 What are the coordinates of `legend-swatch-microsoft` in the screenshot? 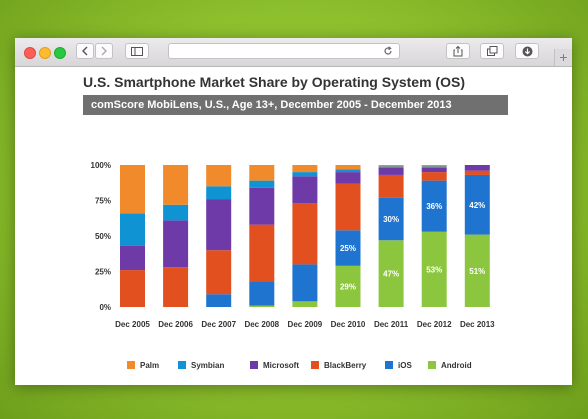 It's located at (254, 365).